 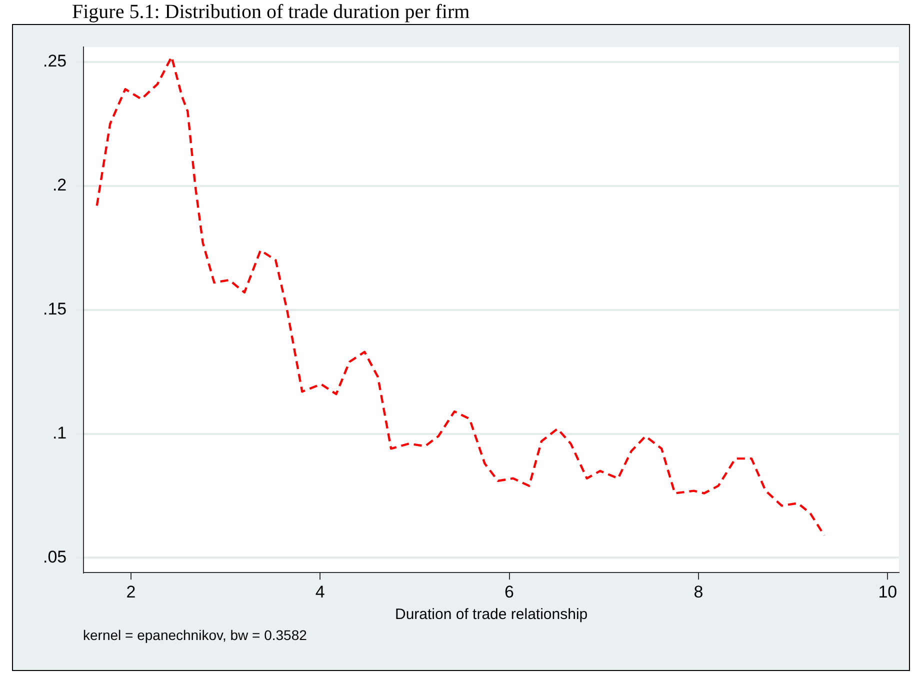 I want to click on y-tick-label: .2, so click(x=59, y=185).